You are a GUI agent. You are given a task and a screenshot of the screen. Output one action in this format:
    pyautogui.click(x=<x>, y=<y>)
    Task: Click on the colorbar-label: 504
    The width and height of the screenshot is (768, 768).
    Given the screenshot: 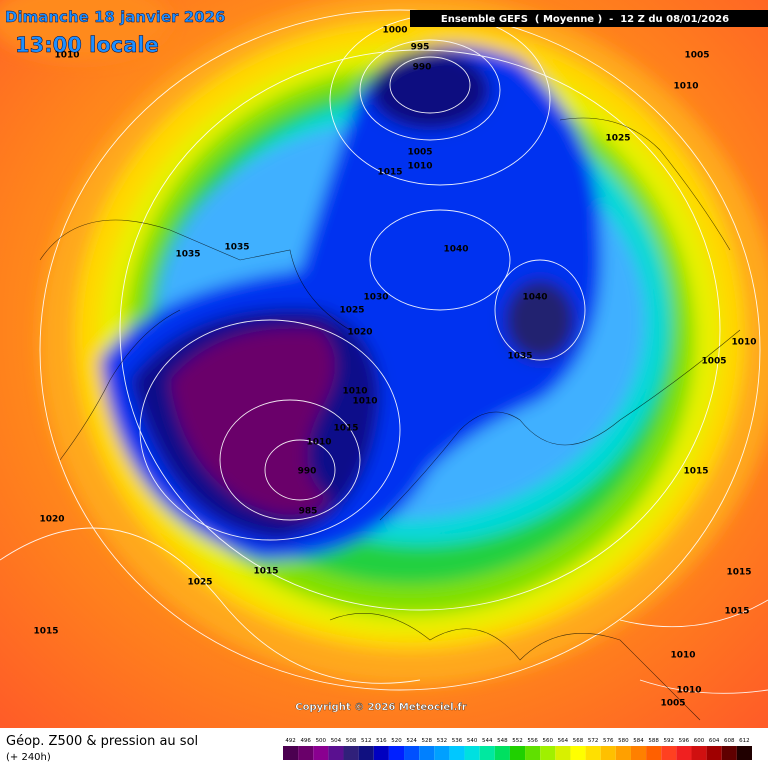 What is the action you would take?
    pyautogui.click(x=336, y=741)
    